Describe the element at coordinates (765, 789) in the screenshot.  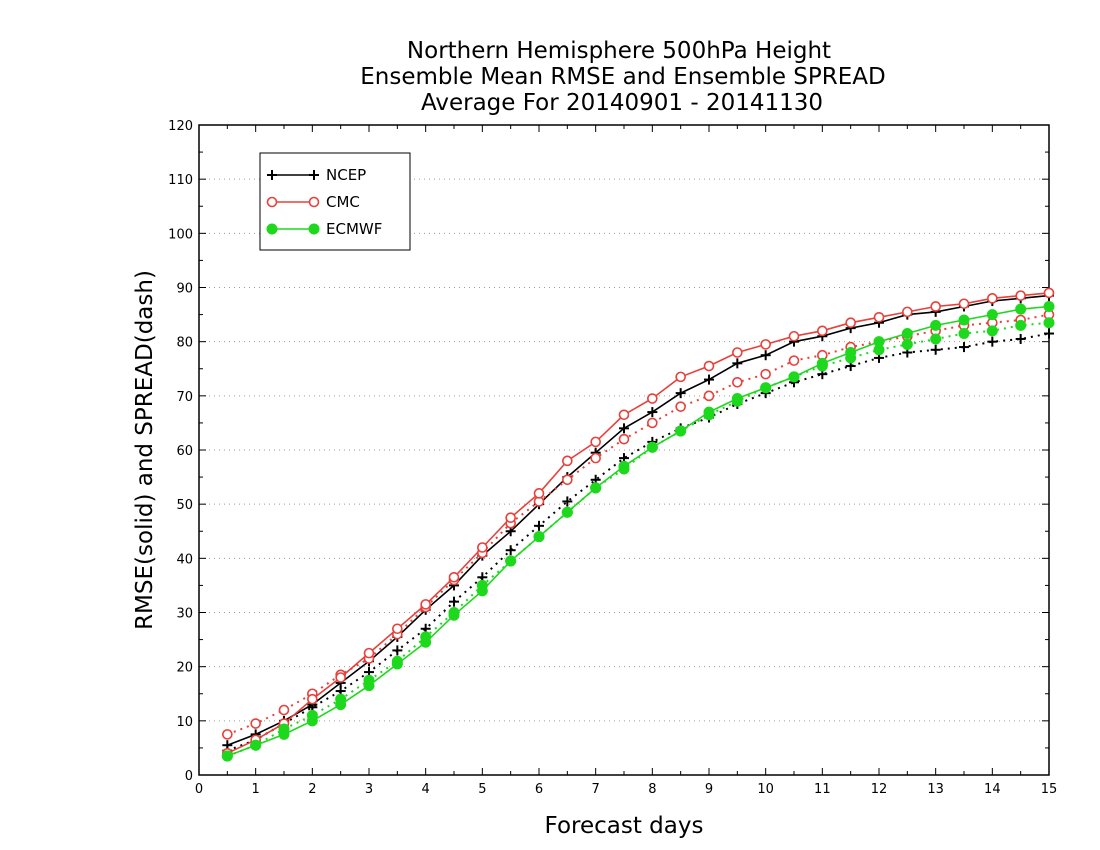
I see `x-tick-label-10: 10` at that location.